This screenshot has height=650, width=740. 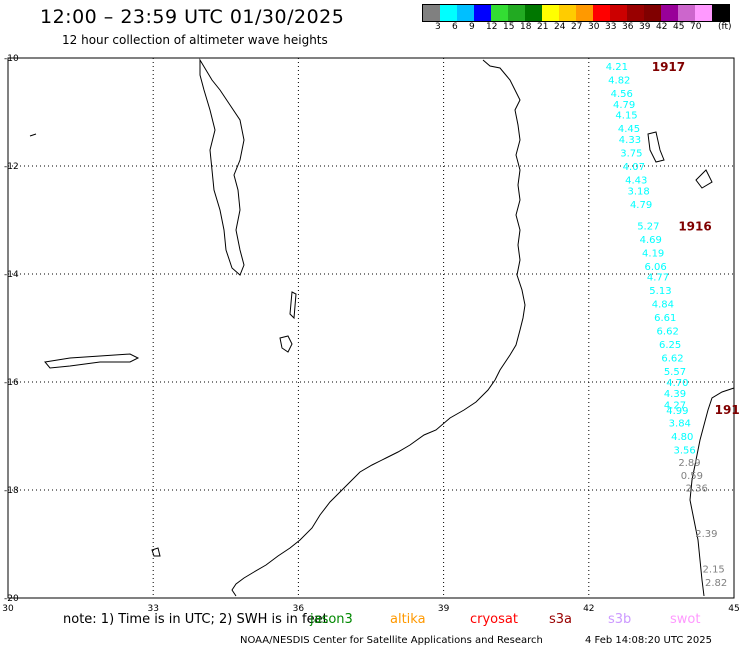 I want to click on wave-height-value: 4.56, so click(x=622, y=94).